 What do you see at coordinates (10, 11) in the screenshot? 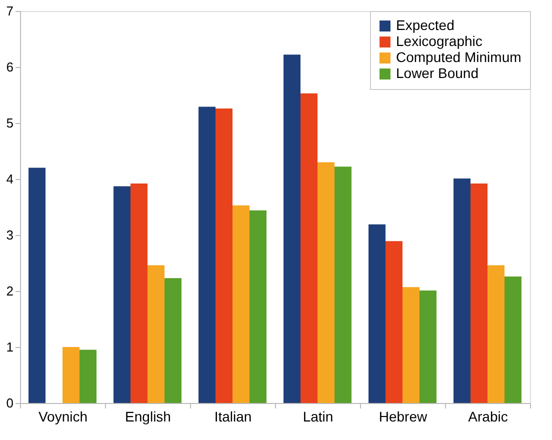
I see `y-tick-label: 7` at bounding box center [10, 11].